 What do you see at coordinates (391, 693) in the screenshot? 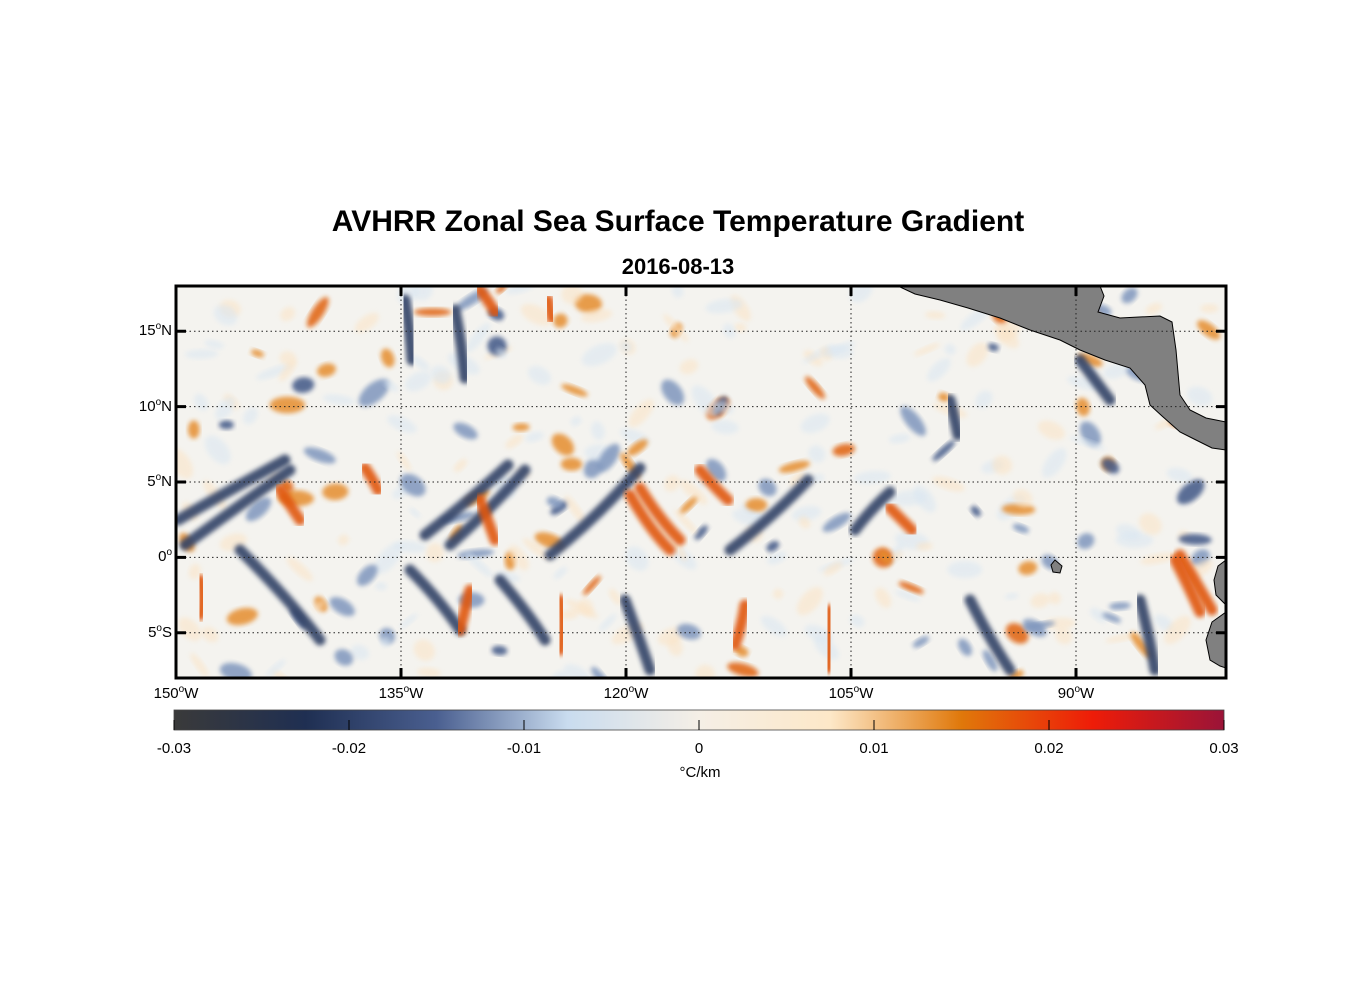
I see `label-number: 135` at bounding box center [391, 693].